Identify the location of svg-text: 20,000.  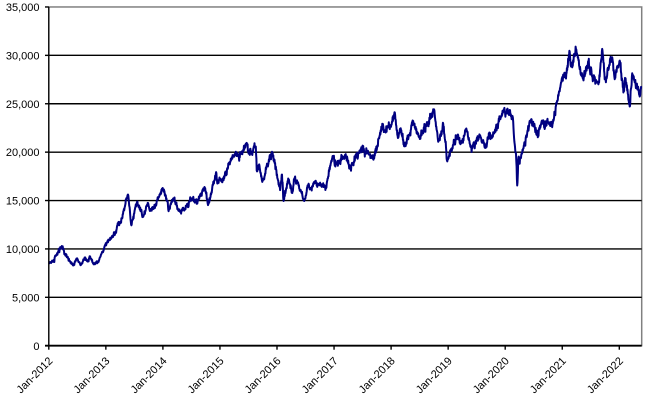
(23, 153).